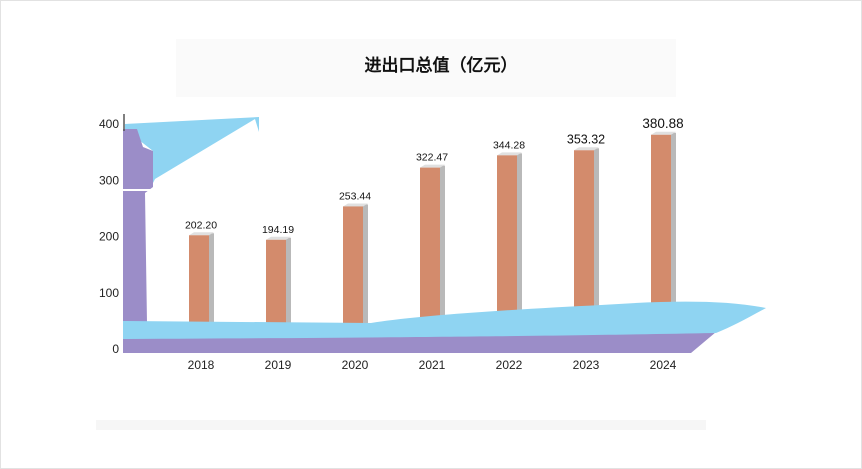 The height and width of the screenshot is (469, 862). I want to click on bar-2021, so click(432, 256).